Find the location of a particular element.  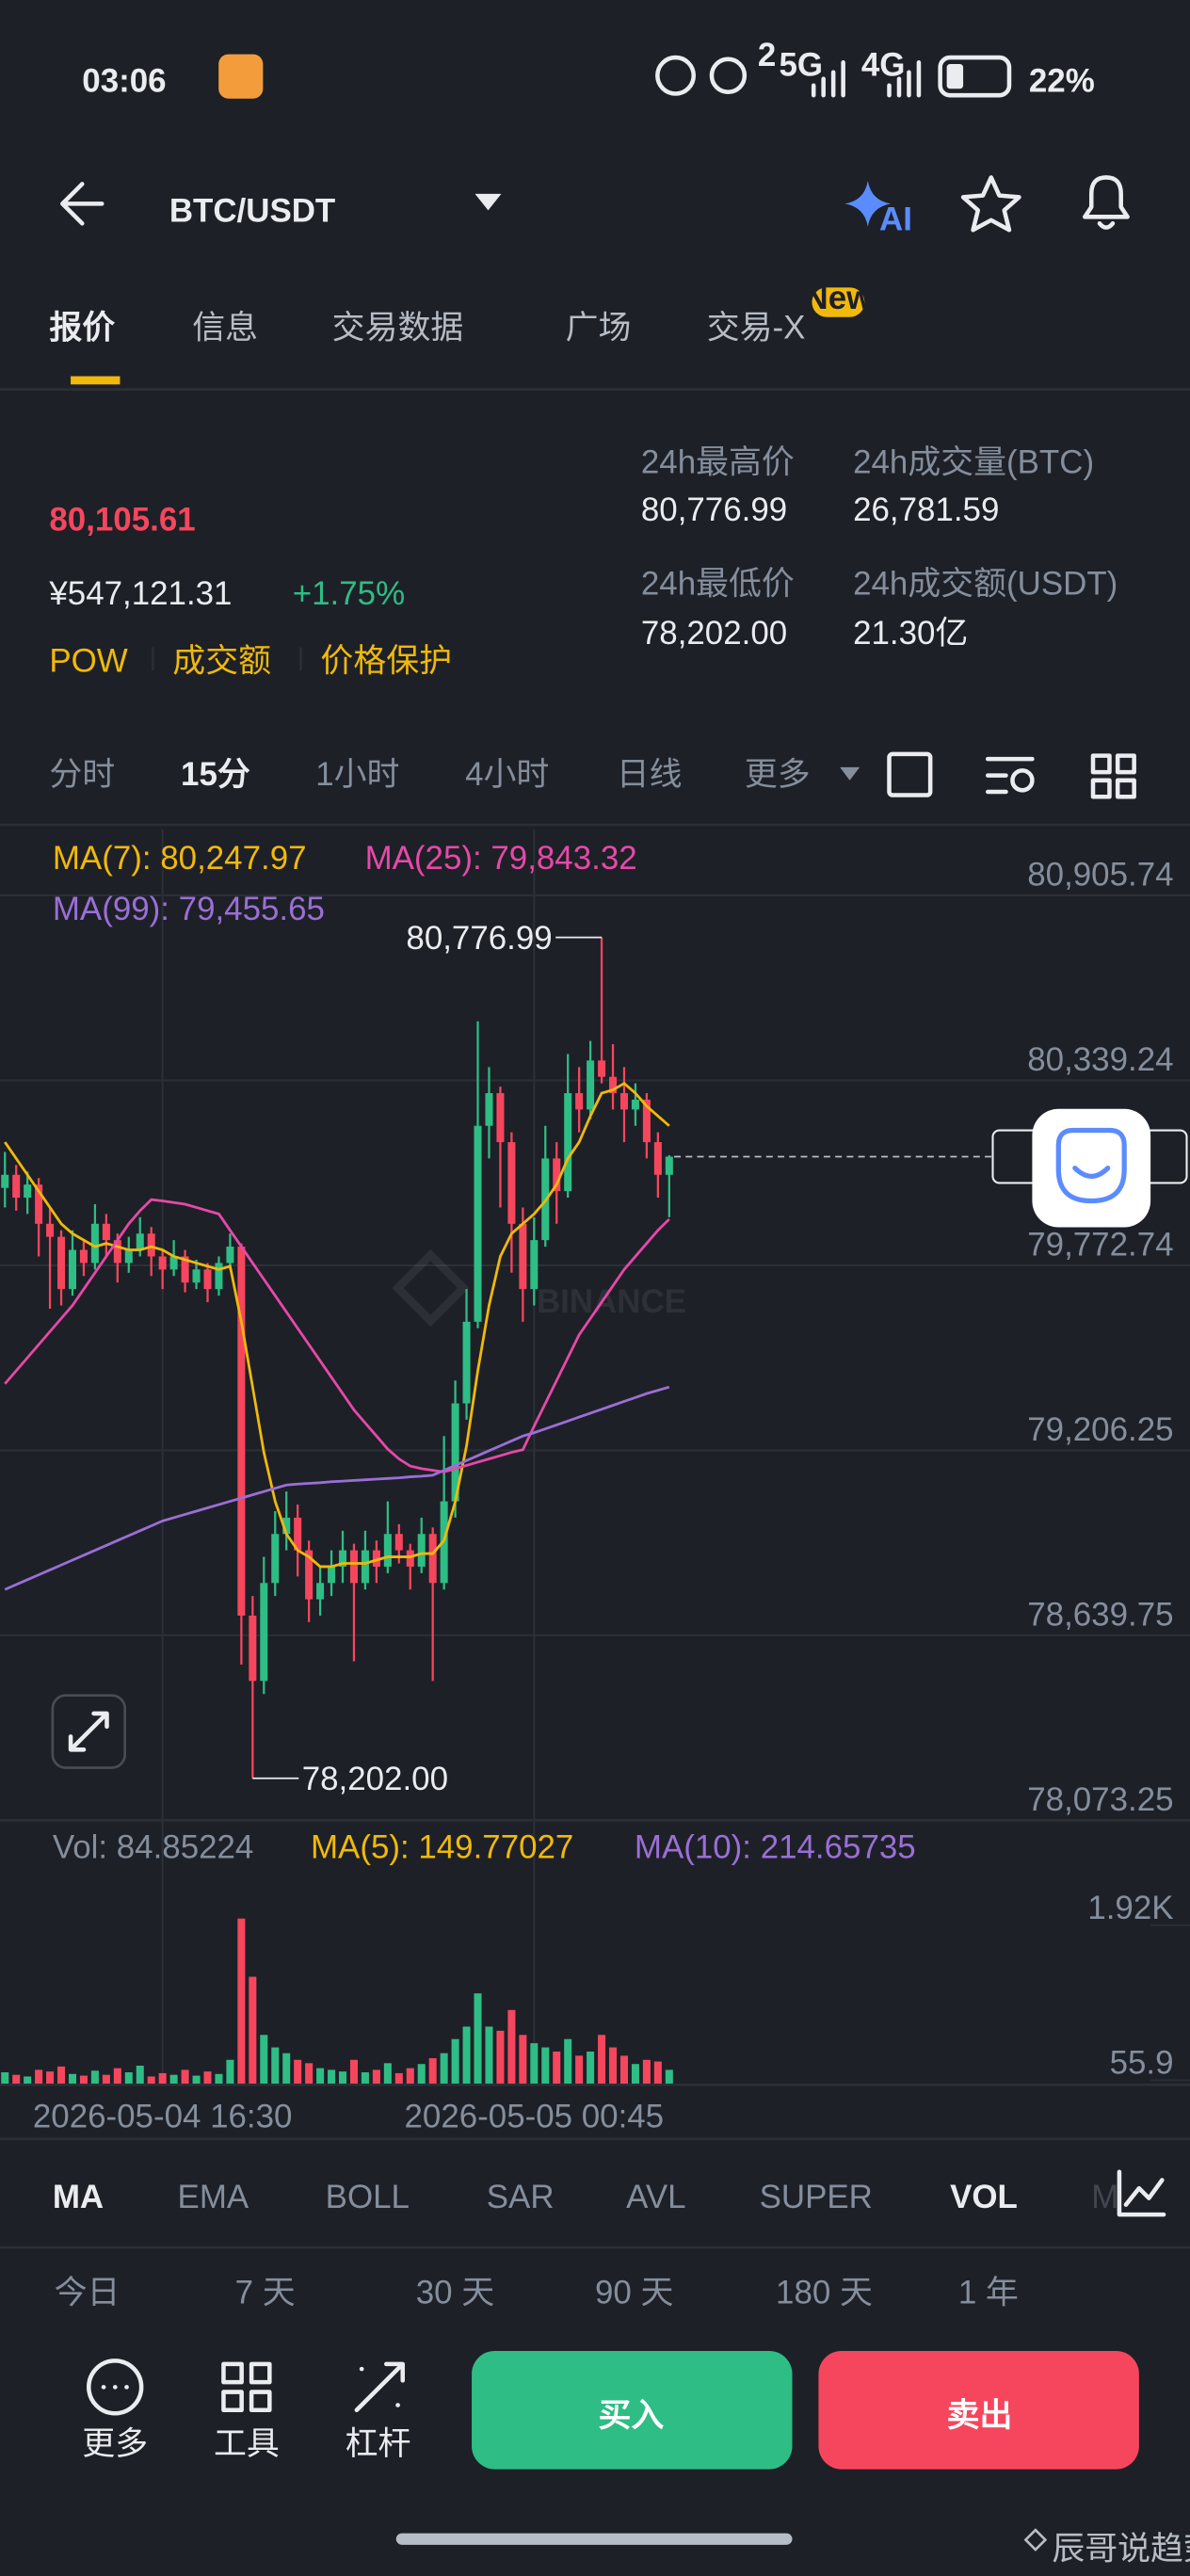

stat-label: 24h最低价 is located at coordinates (718, 584).